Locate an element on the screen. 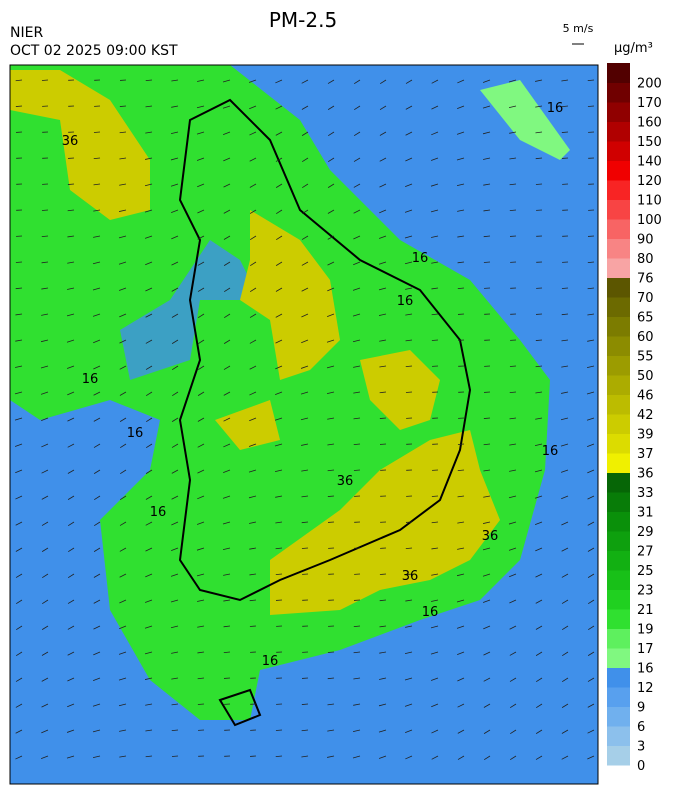  colorbar-label: 90 is located at coordinates (645, 240).